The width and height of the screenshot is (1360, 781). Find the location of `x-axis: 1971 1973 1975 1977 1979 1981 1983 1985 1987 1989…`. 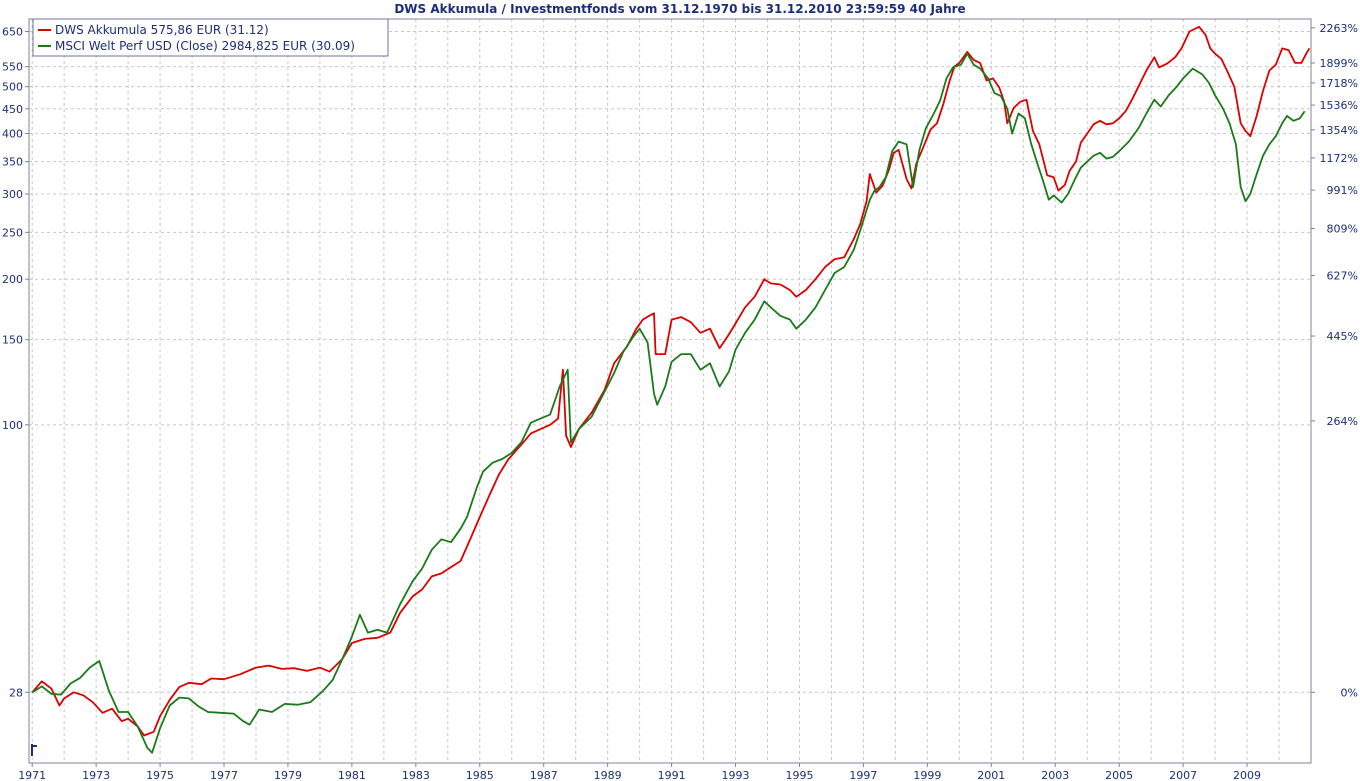

x-axis: 1971 1973 1975 1977 1979 1981 1983 1985 1987 1989… is located at coordinates (639, 772).